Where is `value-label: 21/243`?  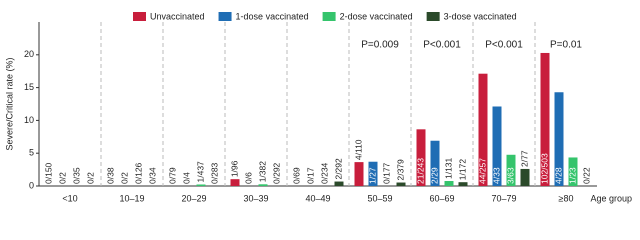 value-label: 21/243 is located at coordinates (420, 171).